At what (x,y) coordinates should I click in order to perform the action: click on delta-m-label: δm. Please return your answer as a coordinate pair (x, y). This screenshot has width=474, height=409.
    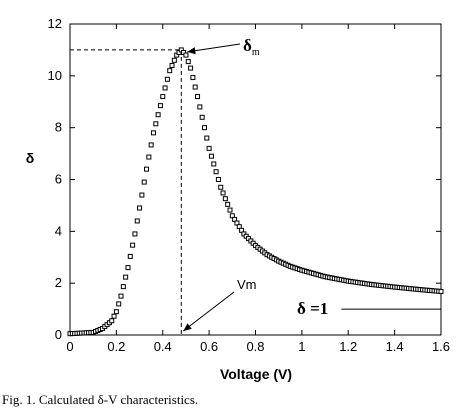
    Looking at the image, I should click on (251, 47).